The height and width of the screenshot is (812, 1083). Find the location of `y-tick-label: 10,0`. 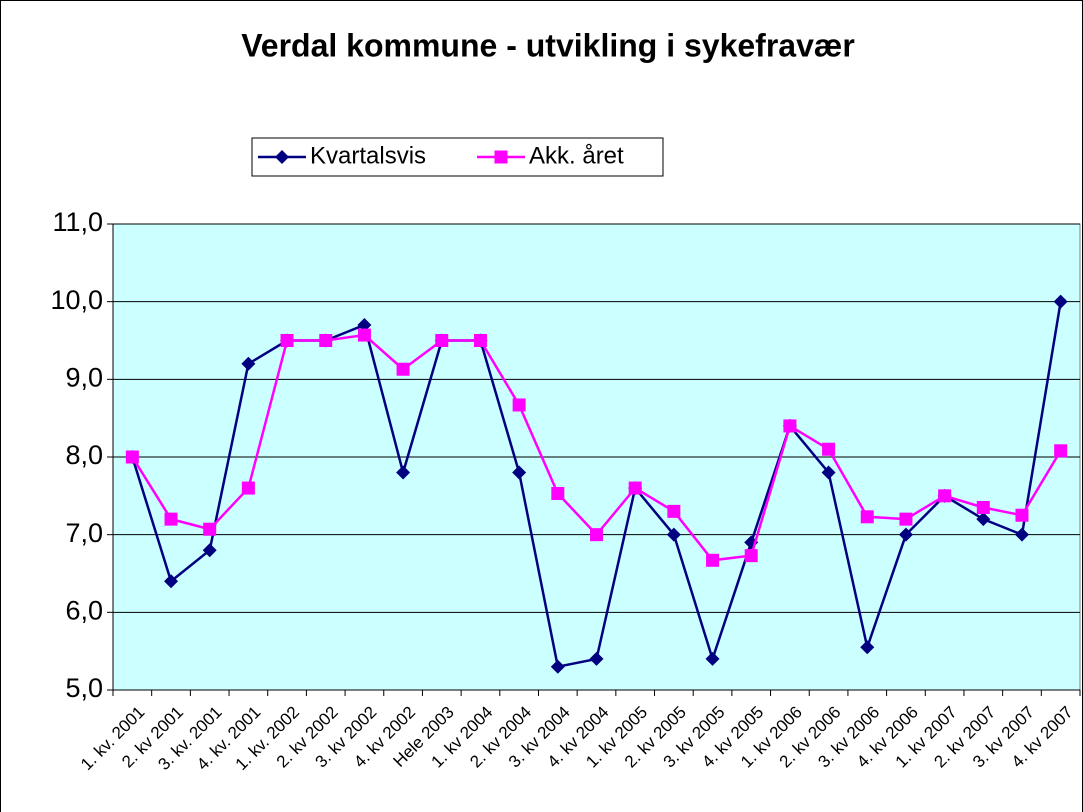

y-tick-label: 10,0 is located at coordinates (76, 300).